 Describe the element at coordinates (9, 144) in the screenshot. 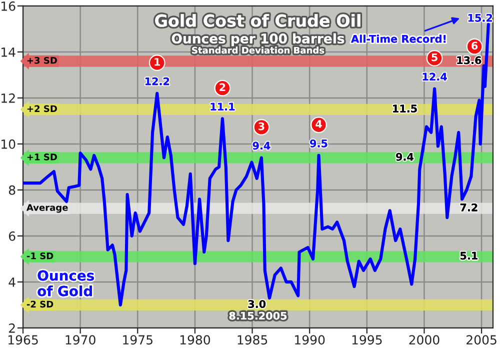

I see `y-tick-label: 10` at that location.